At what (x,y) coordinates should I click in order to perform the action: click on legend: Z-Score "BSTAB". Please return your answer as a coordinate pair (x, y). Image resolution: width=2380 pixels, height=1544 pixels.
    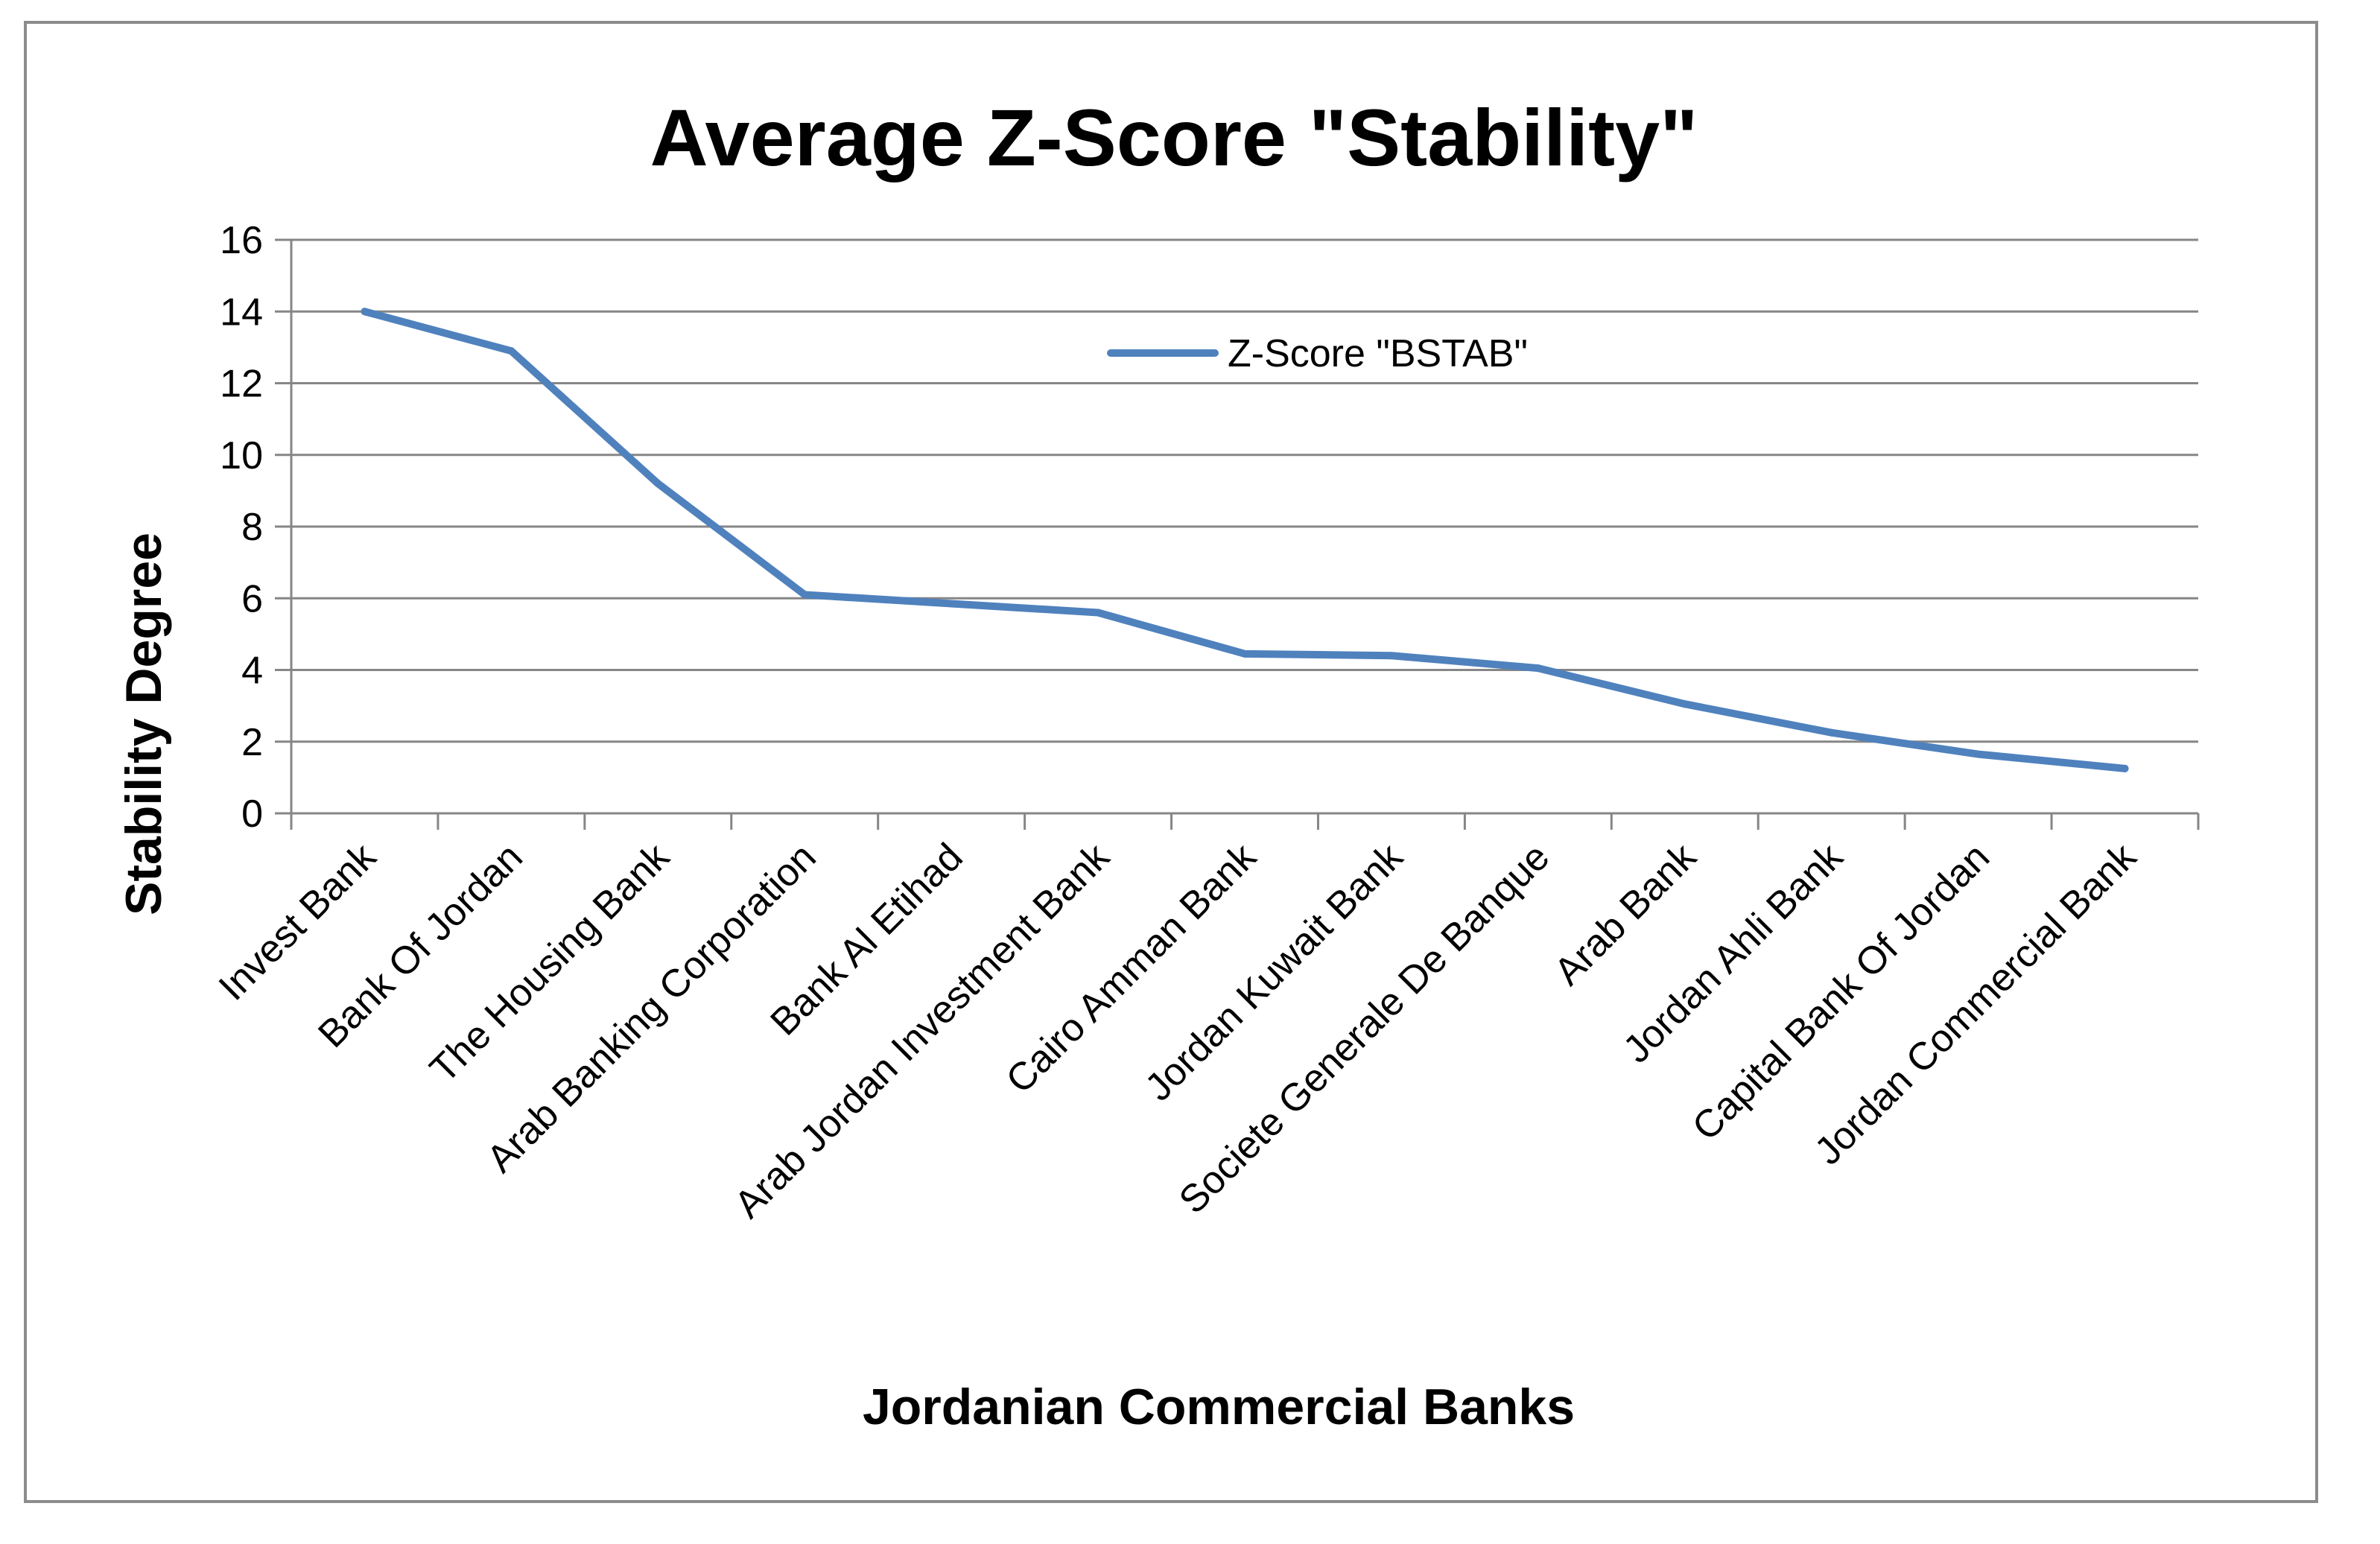
    Looking at the image, I should click on (1317, 354).